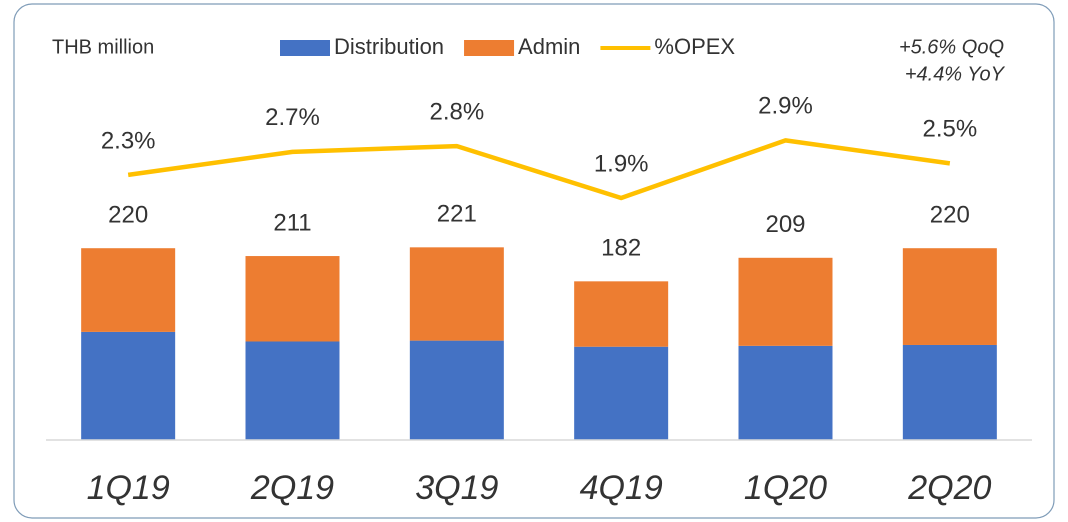 The image size is (1068, 522). What do you see at coordinates (785, 488) in the screenshot?
I see `x-tick-label: 1Q20` at bounding box center [785, 488].